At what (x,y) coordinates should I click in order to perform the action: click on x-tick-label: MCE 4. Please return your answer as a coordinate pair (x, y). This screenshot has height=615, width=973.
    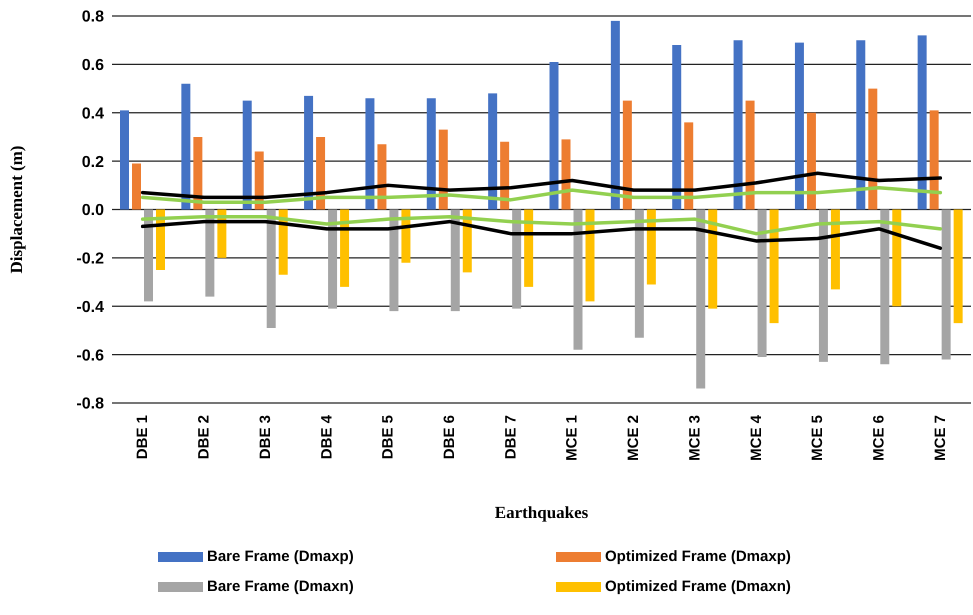
    Looking at the image, I should click on (756, 437).